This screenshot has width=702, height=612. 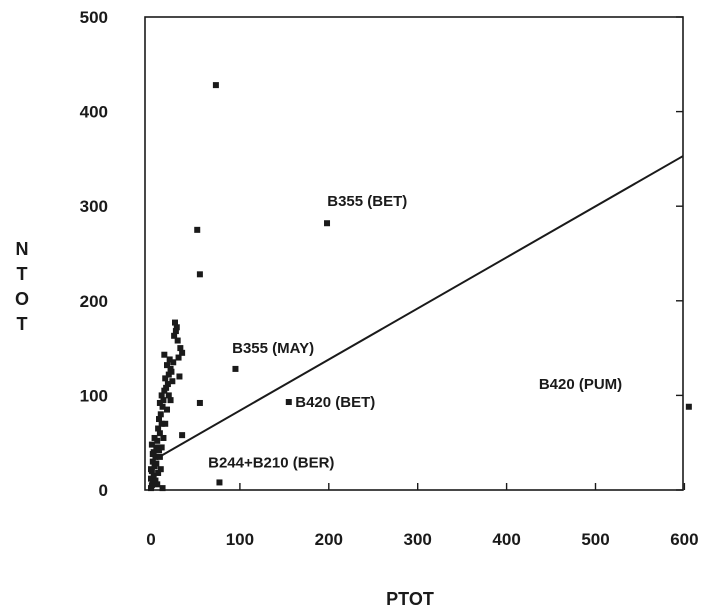 I want to click on point-annotation: B355 (BET), so click(x=367, y=201).